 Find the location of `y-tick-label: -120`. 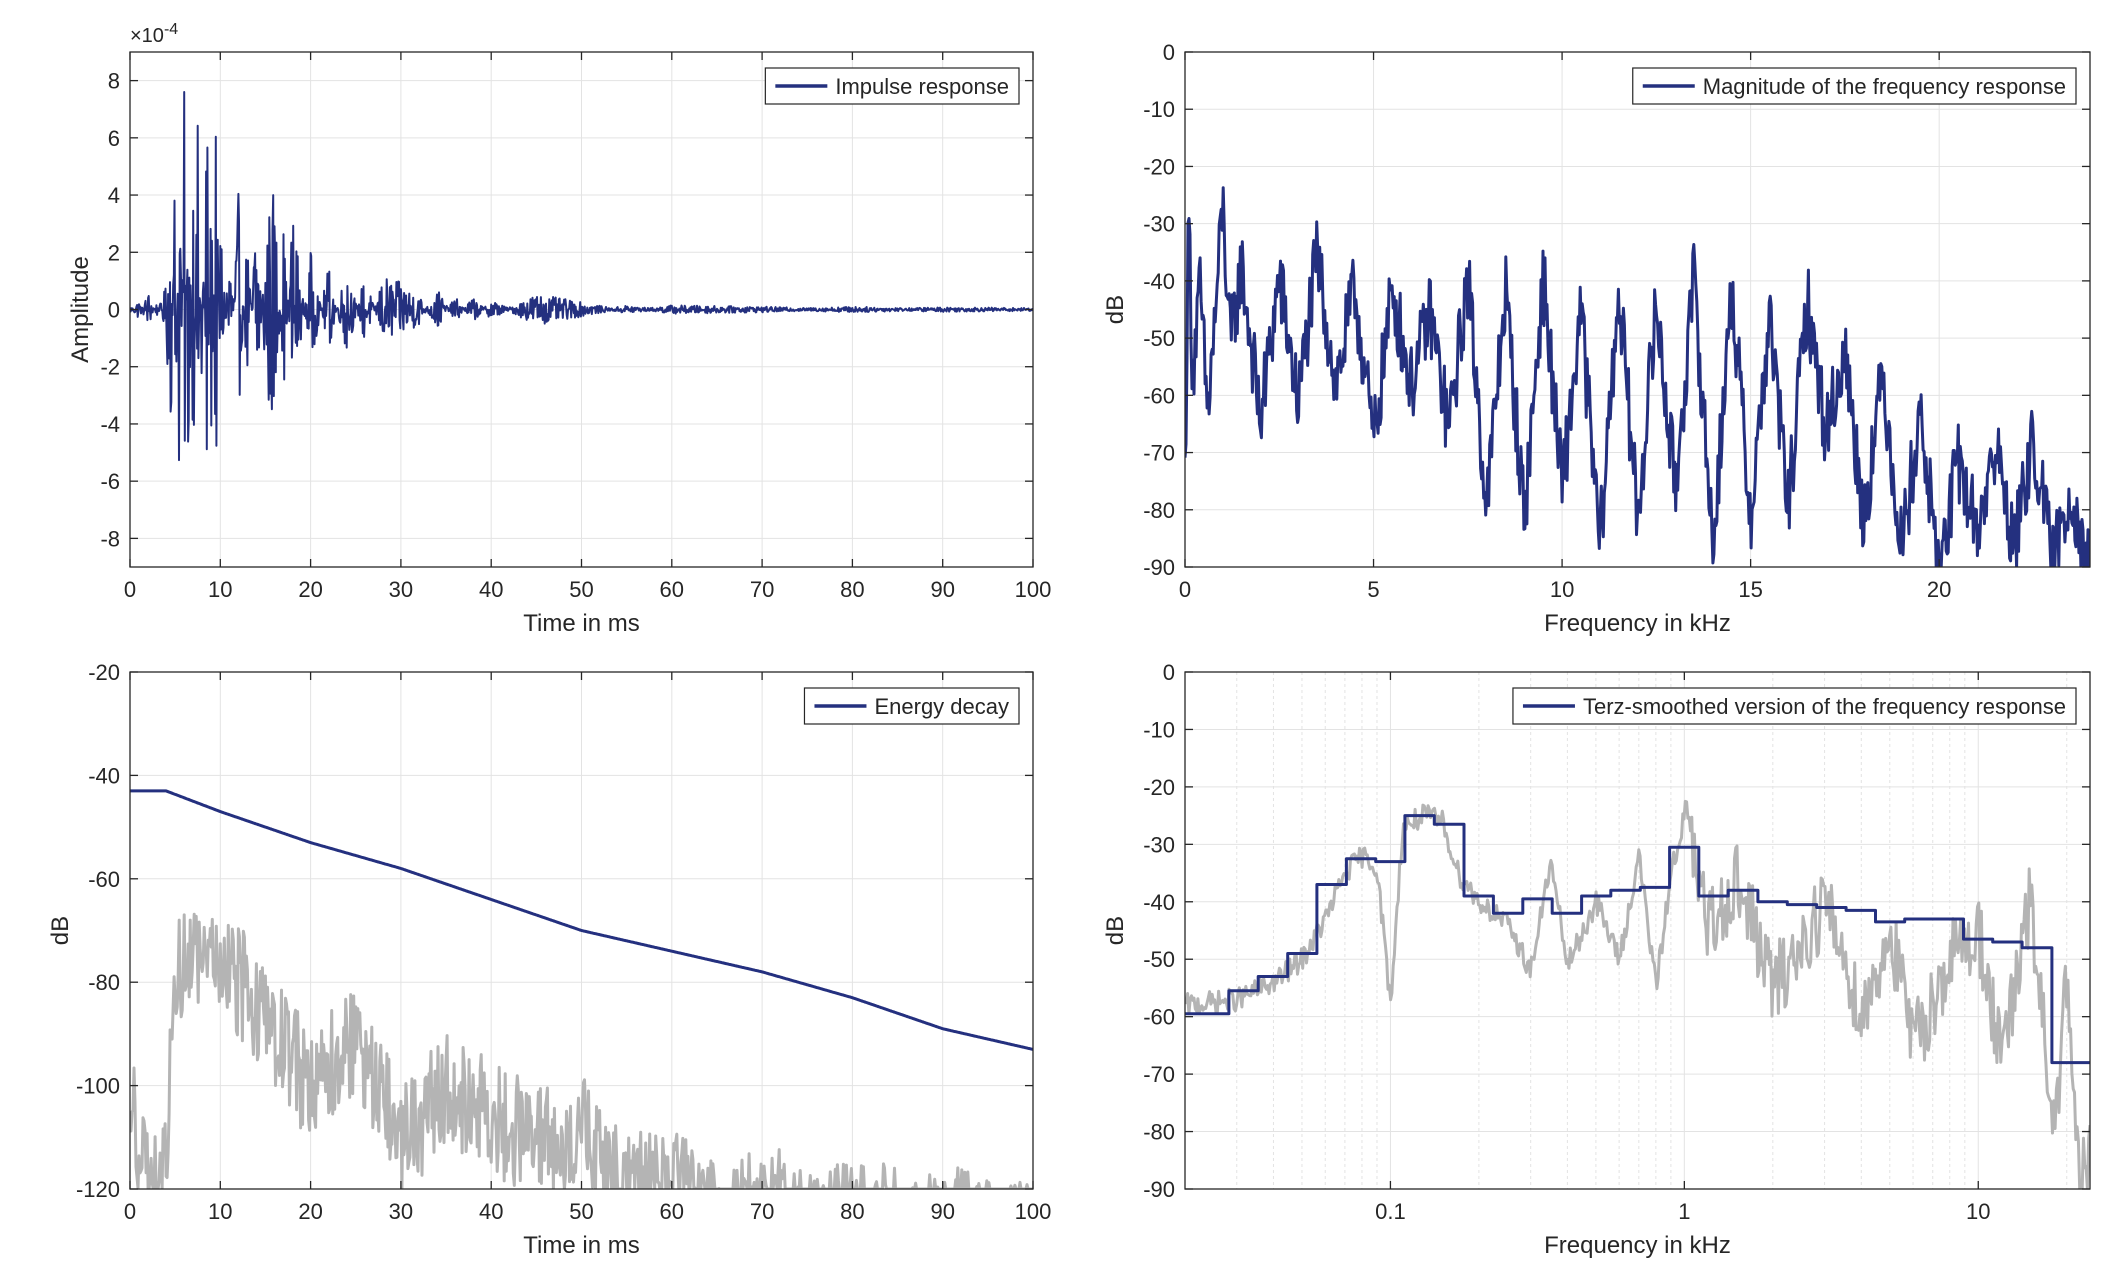

y-tick-label: -120 is located at coordinates (98, 1189).